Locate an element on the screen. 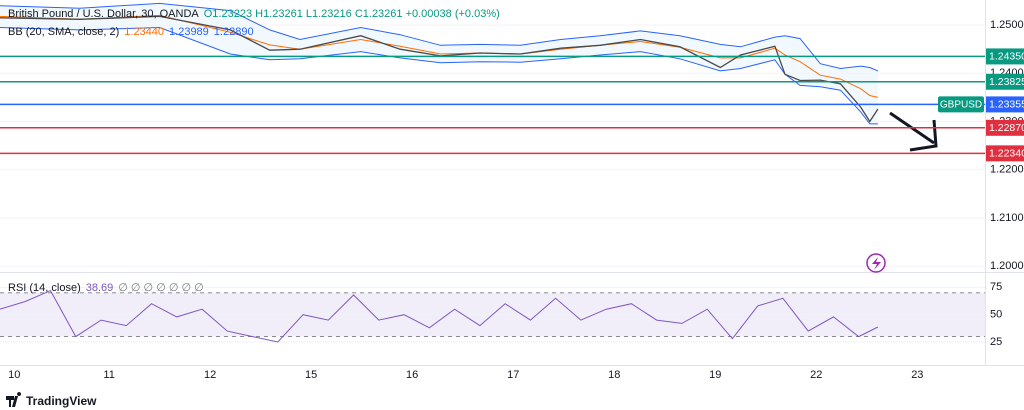 The height and width of the screenshot is (410, 1024). level-label: 1.22870 is located at coordinates (1006, 128).